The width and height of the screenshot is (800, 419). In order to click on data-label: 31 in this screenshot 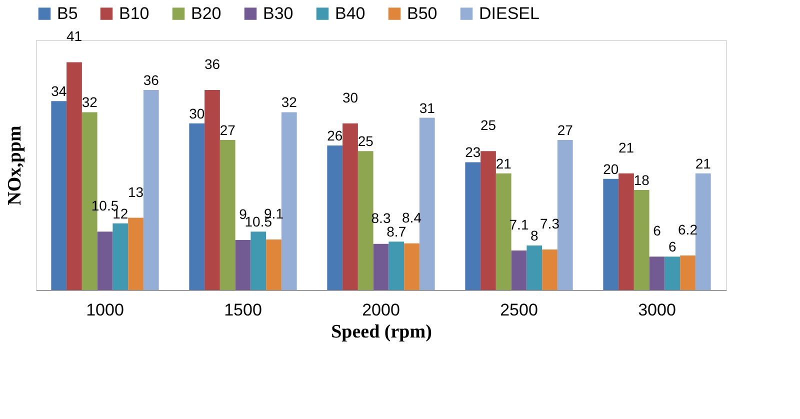, I will do `click(427, 108)`.